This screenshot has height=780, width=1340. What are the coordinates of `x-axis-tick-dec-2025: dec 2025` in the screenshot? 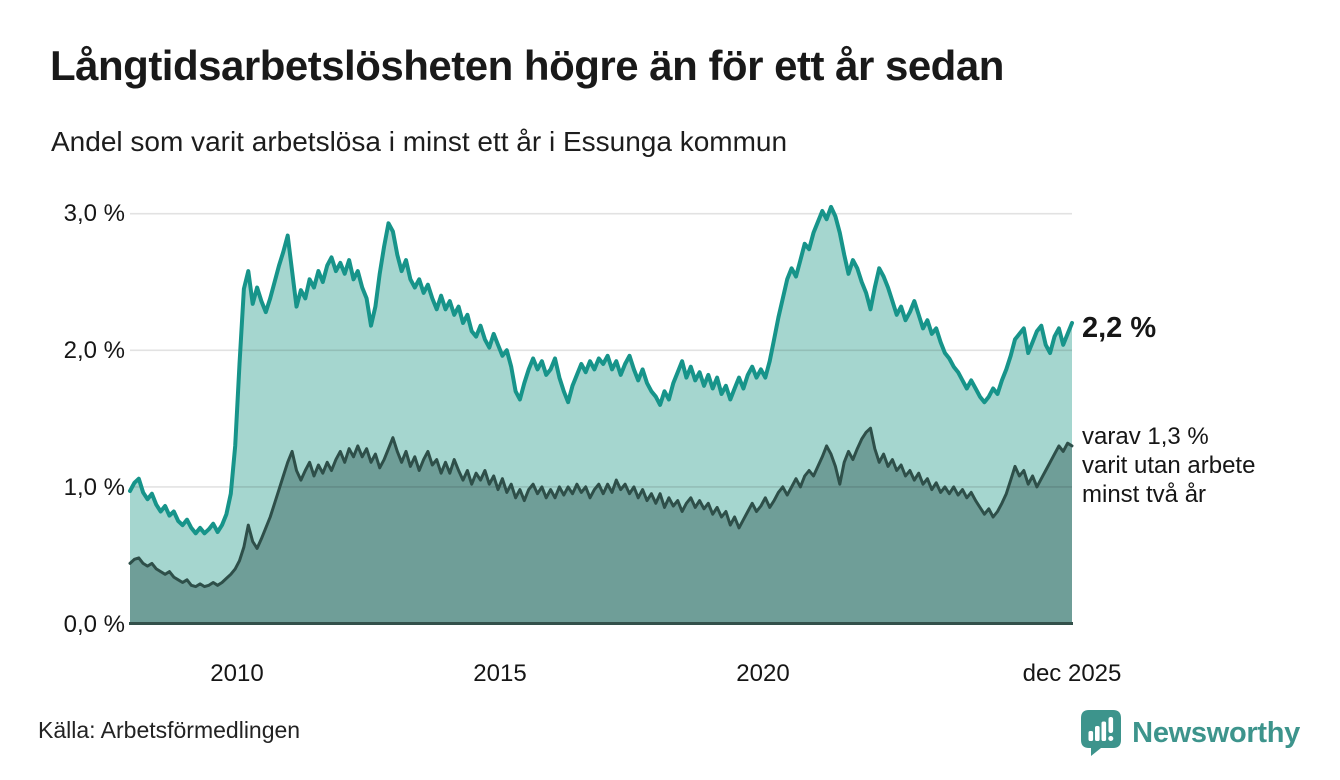 It's located at (1072, 673).